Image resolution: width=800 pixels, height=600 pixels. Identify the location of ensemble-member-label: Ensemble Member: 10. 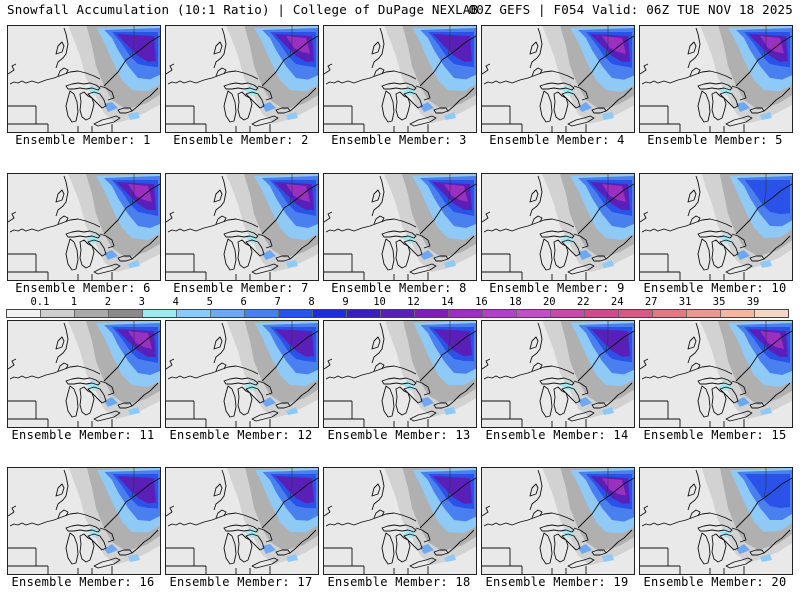
(715, 288).